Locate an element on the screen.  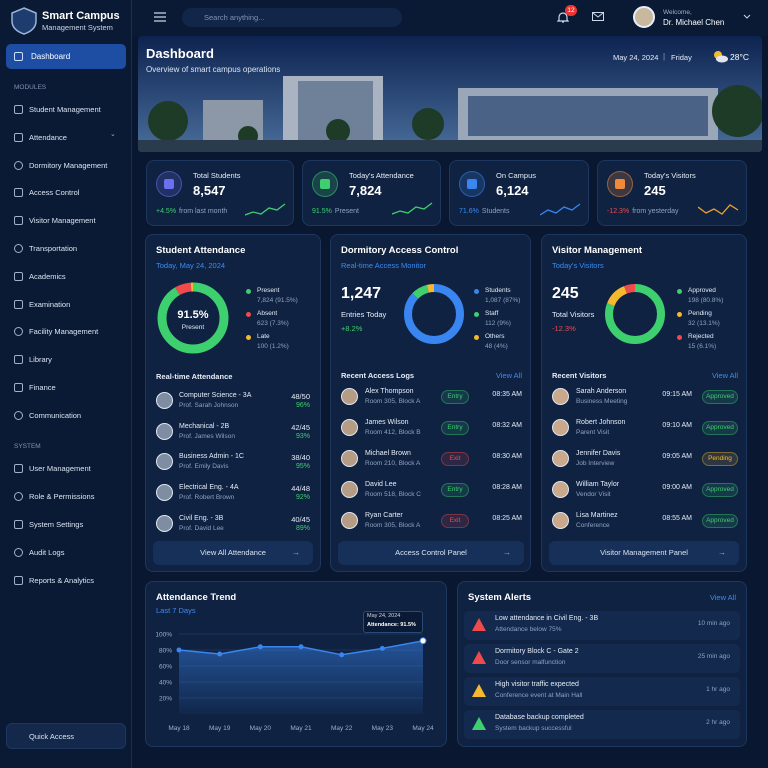
purpose: Conference is located at coordinates (593, 525).